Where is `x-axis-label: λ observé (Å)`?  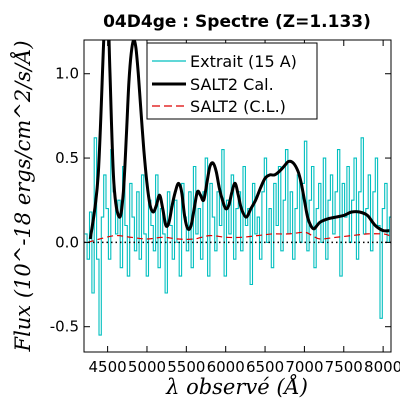 x-axis-label: λ observé (Å) is located at coordinates (236, 386).